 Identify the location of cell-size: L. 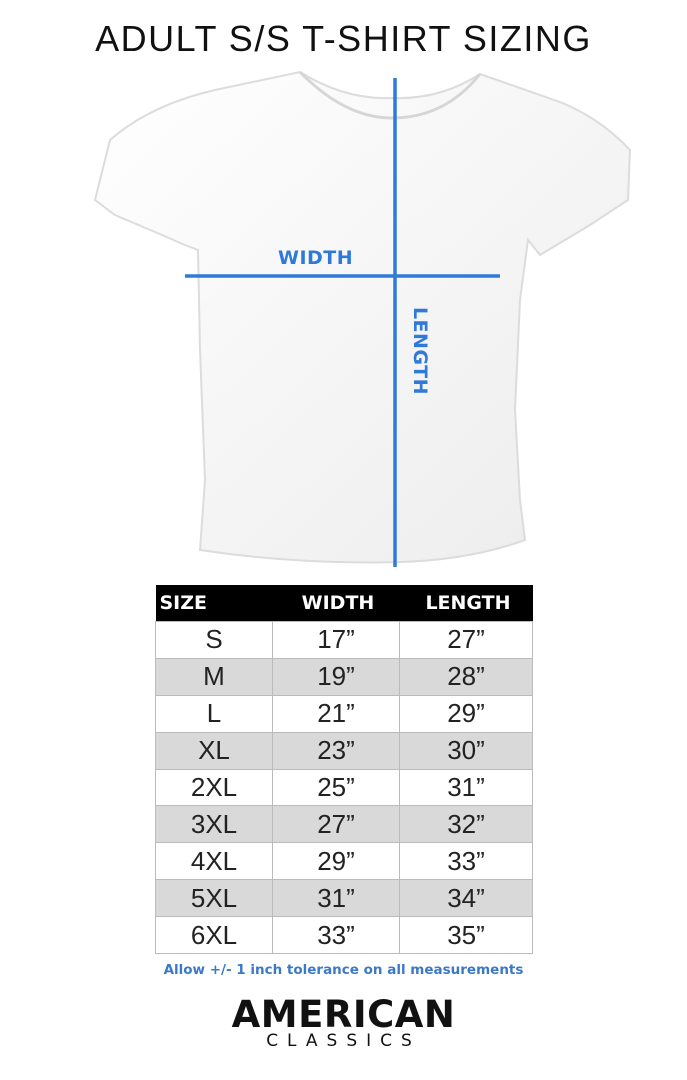
(214, 713).